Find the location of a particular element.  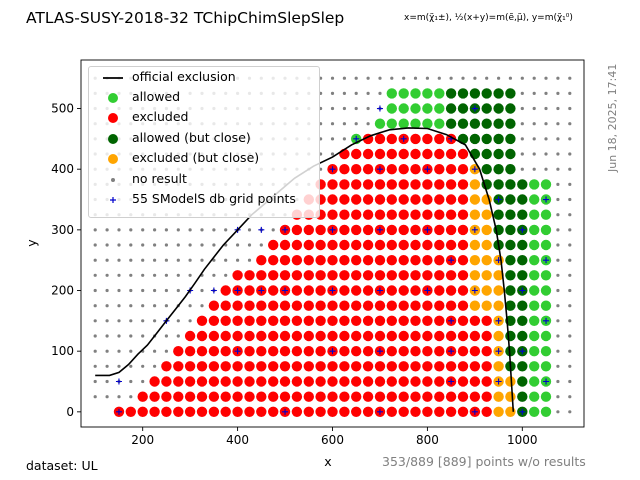

x-axis-ticks: 200 400 600 800 1000 is located at coordinates (334, 437).